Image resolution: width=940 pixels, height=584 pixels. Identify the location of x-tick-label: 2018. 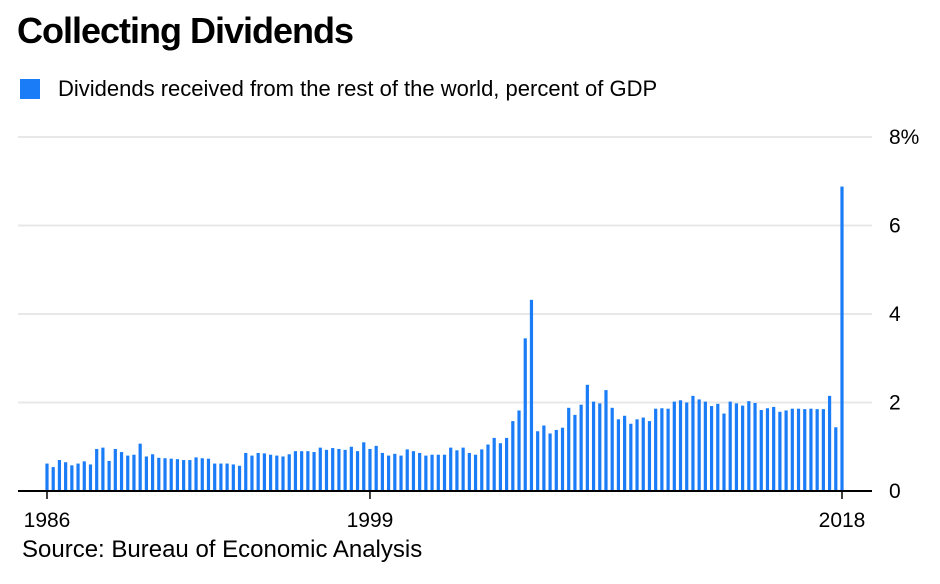
(842, 520).